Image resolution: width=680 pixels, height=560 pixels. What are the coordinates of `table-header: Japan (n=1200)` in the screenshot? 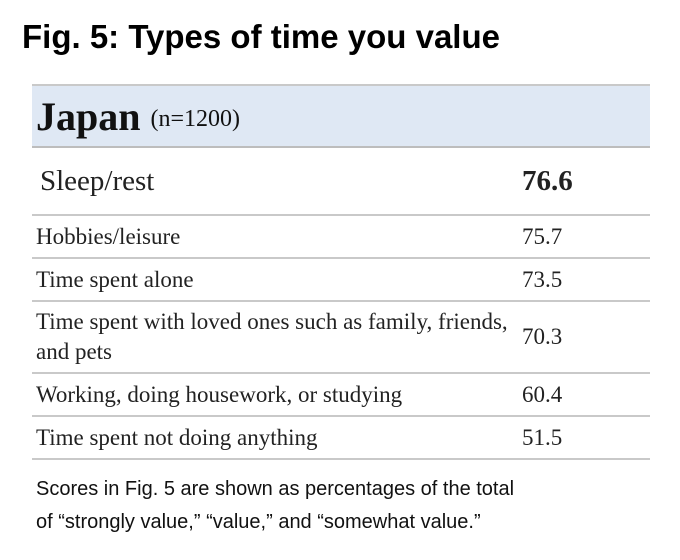 It's located at (341, 117).